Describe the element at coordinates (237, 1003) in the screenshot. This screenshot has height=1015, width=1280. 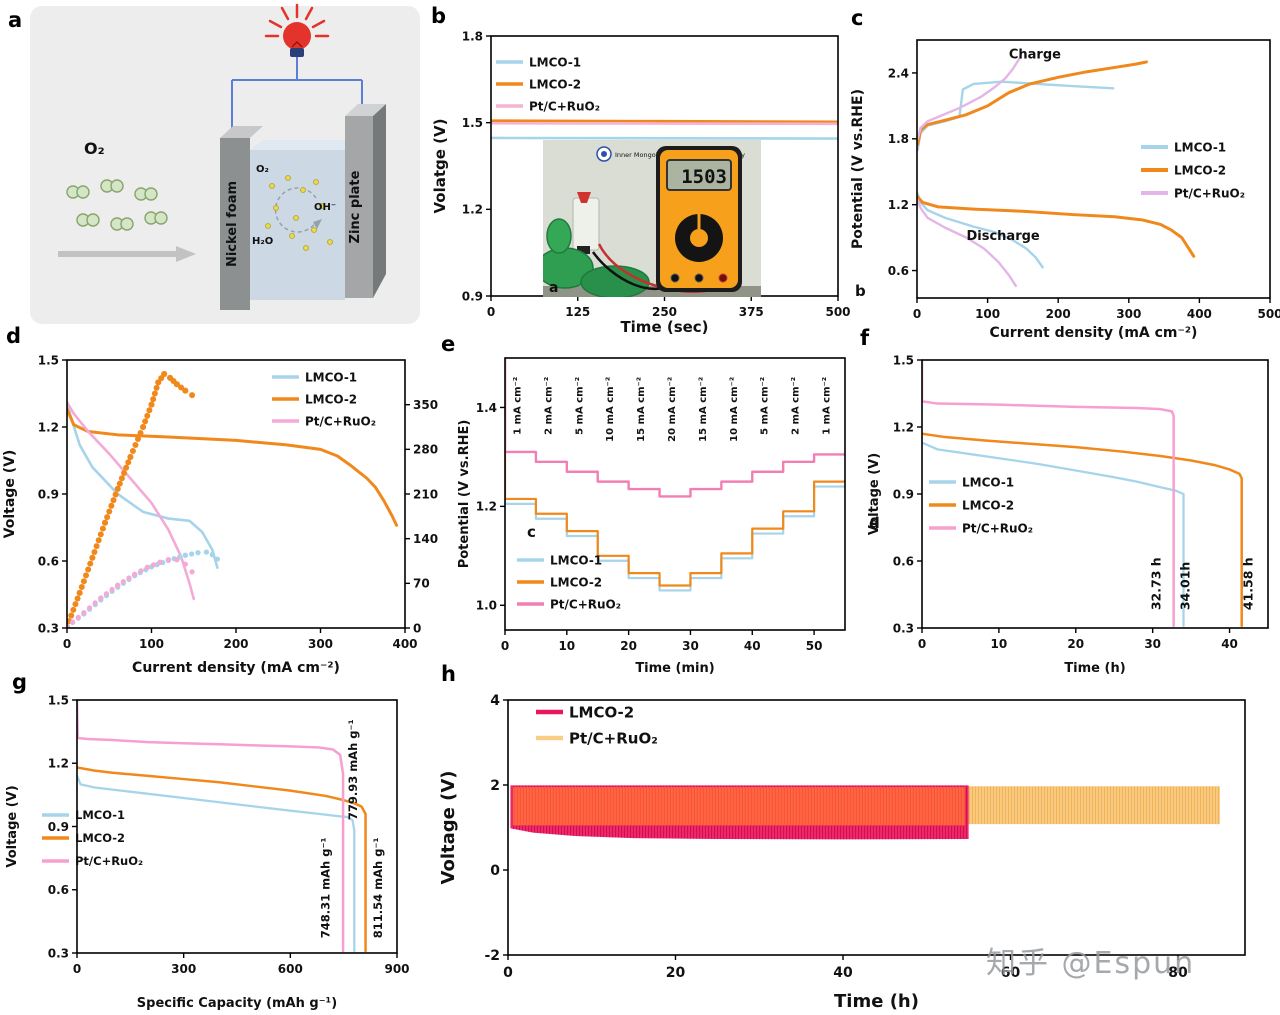
I see `svg-text: Specific Capacity (mAh g⁻¹)` at that location.